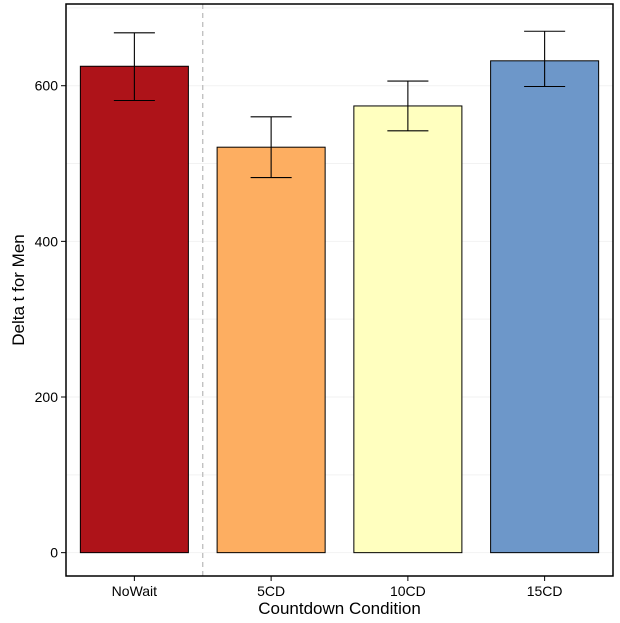 This screenshot has height=623, width=620. What do you see at coordinates (337, 587) in the screenshot?
I see `x-axis: NoWait 5CD 10CD 15CD` at bounding box center [337, 587].